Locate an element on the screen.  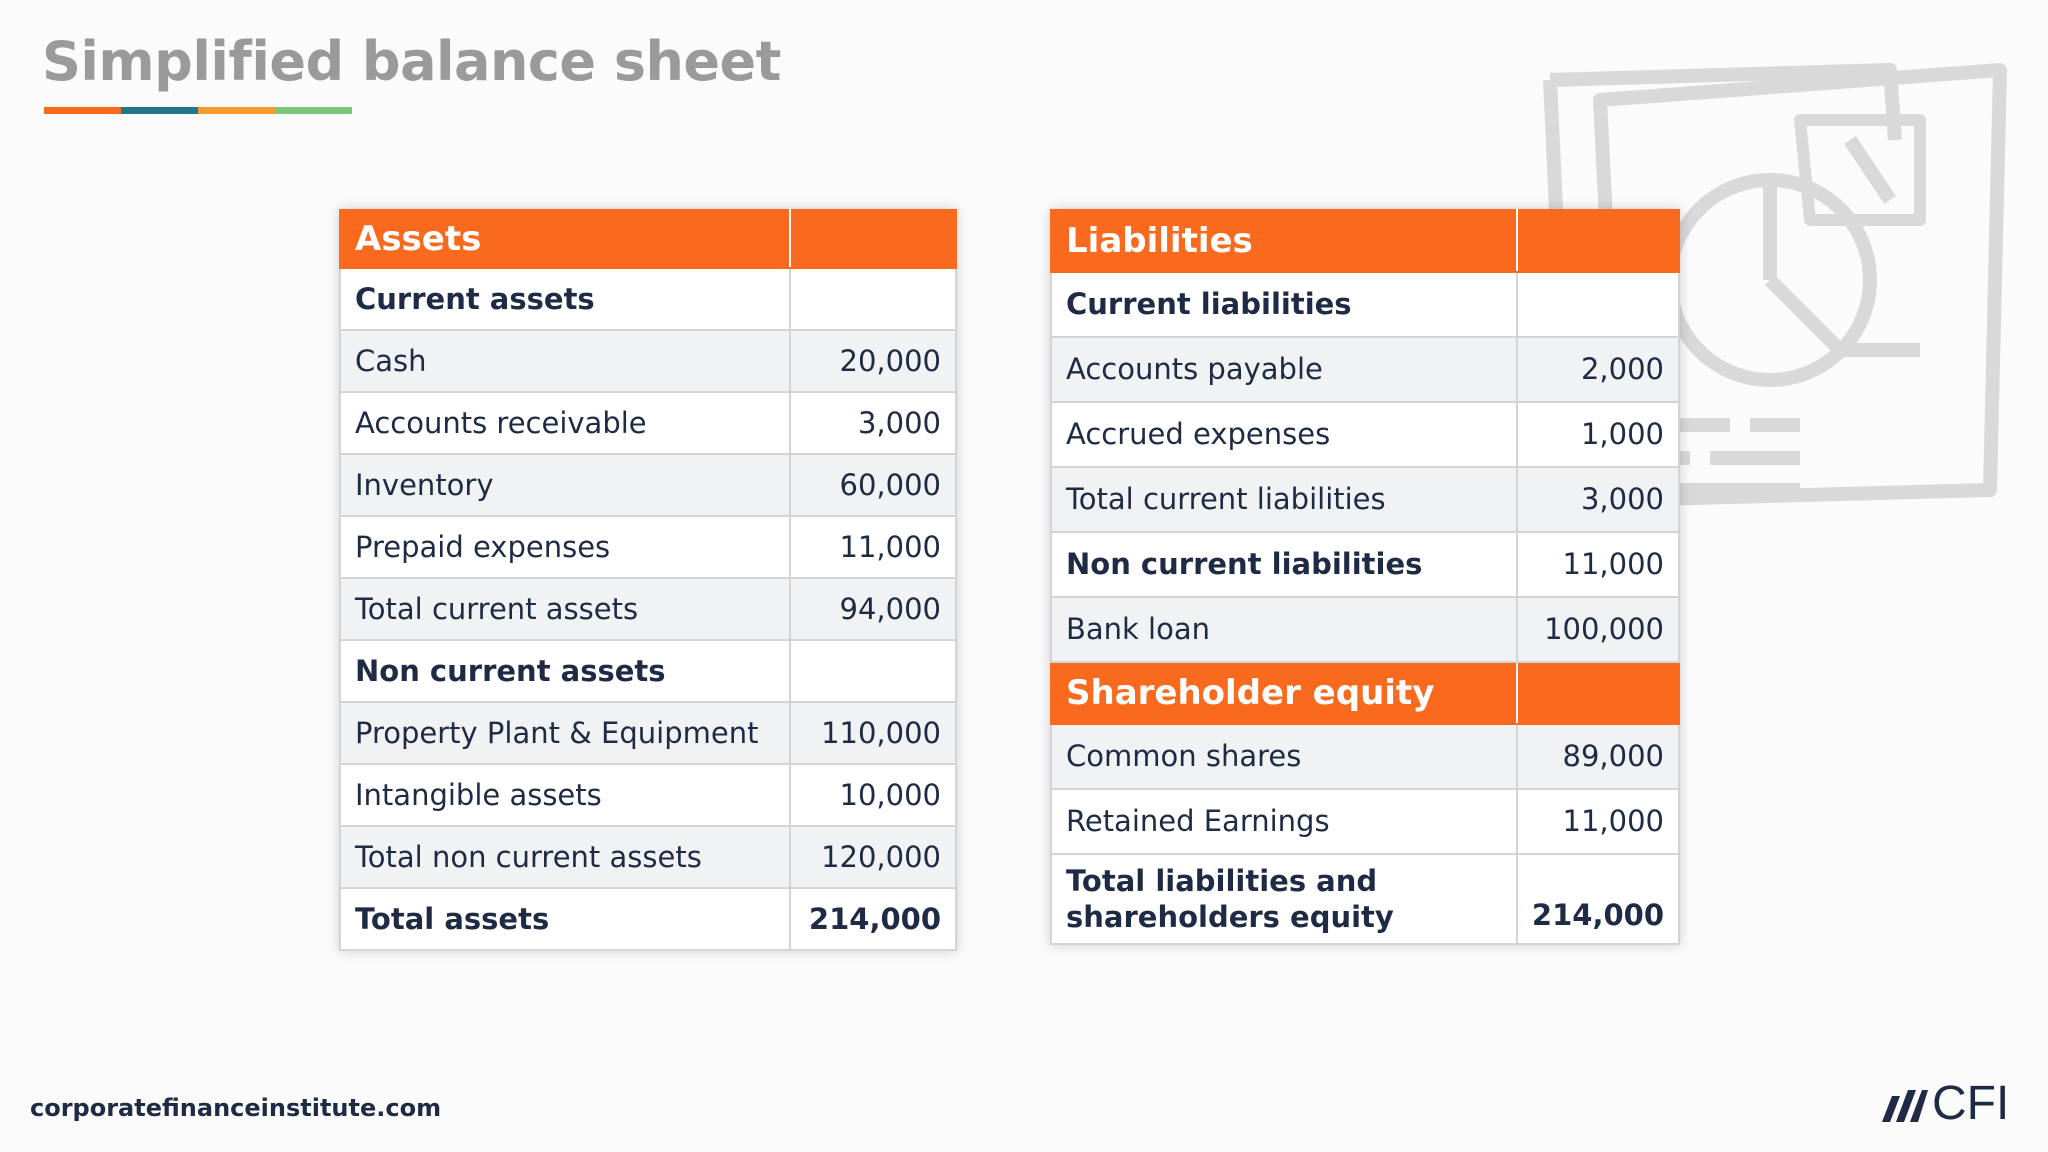
chart-document-icon is located at coordinates (1775, 286).